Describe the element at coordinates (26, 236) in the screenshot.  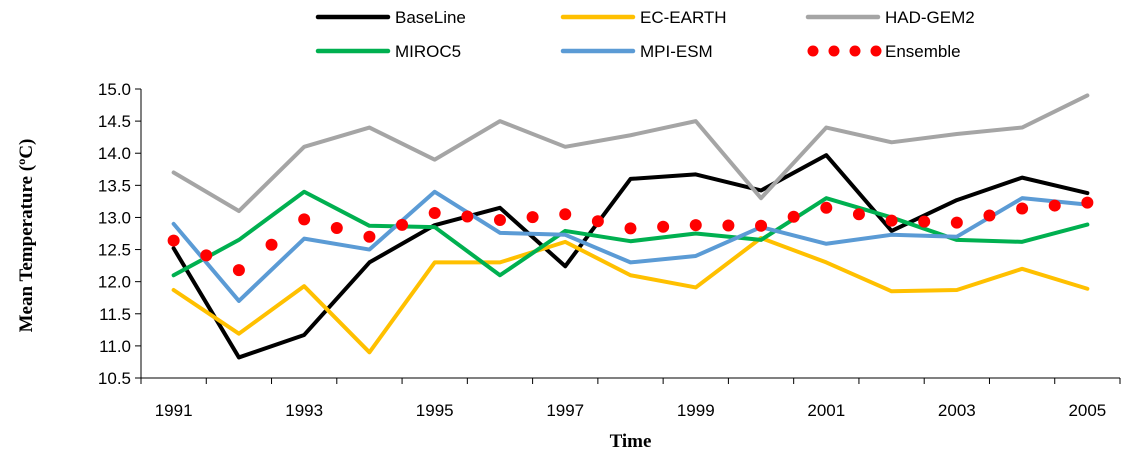
I see `y-axis-title: Mean Temperature (ºC)` at that location.